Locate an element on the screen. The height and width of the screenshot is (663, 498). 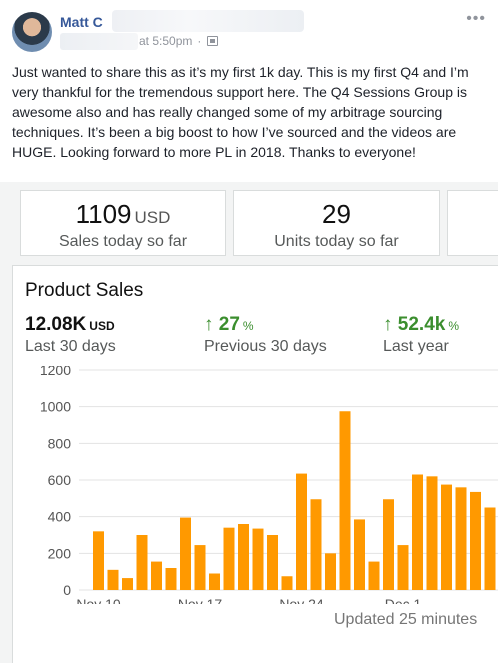
y-tick-label: 200 is located at coordinates (60, 553).